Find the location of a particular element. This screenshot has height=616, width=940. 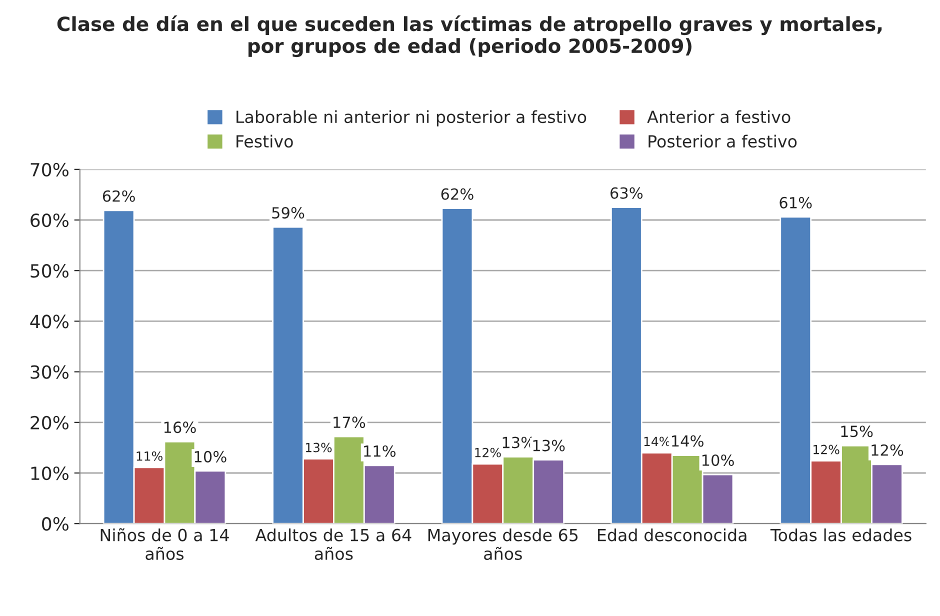

x-tick-label: Todas las edades is located at coordinates (841, 535).